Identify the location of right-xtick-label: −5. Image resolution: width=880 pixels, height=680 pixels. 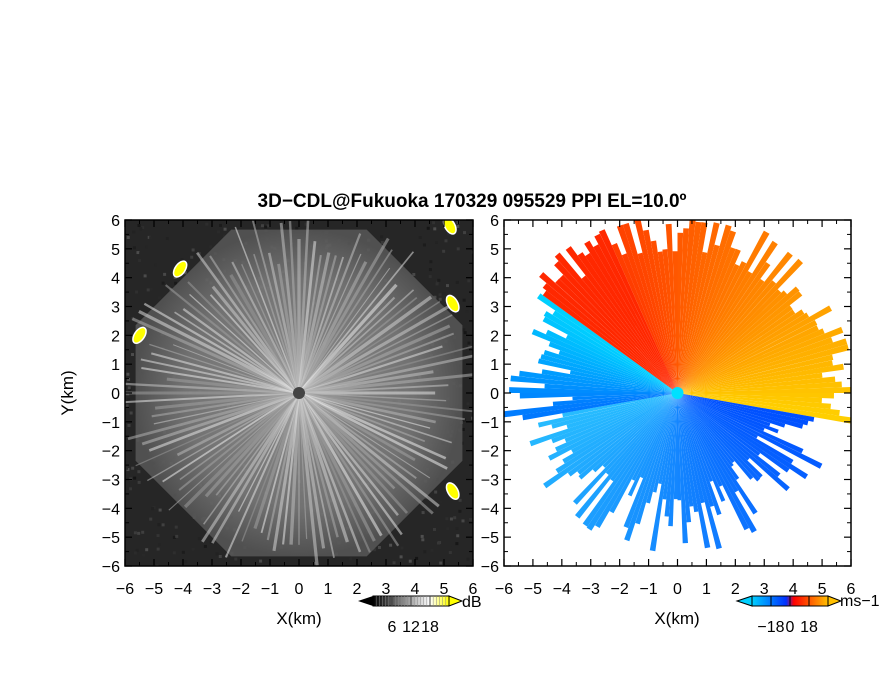
(533, 589).